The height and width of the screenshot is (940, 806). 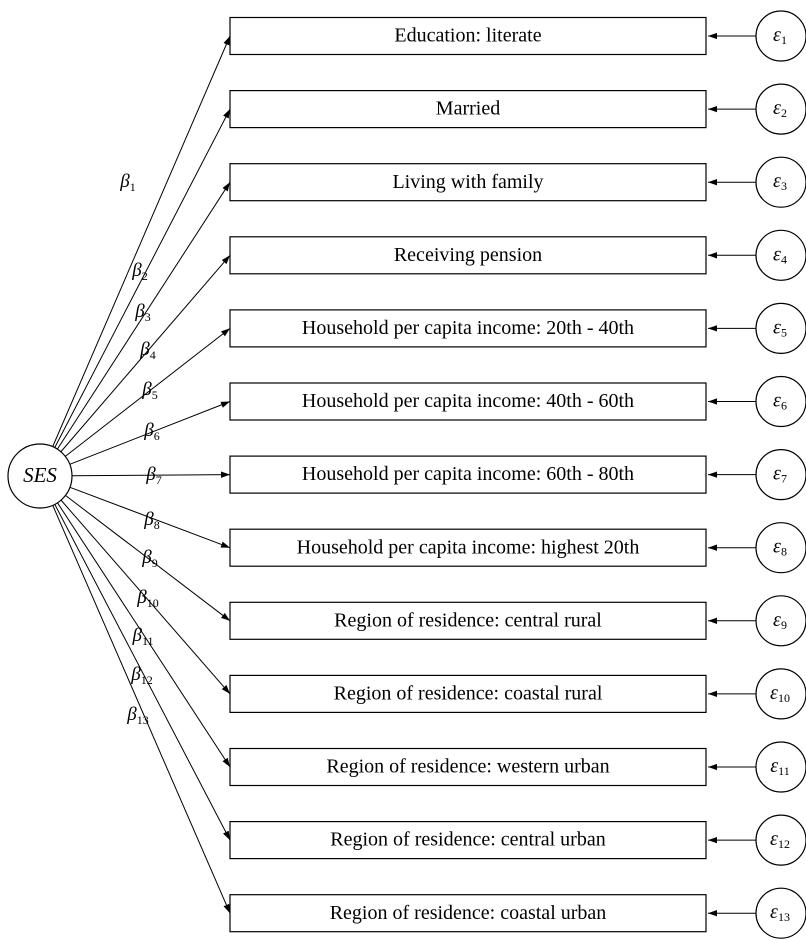 I want to click on loading-label: β12, so click(x=141, y=675).